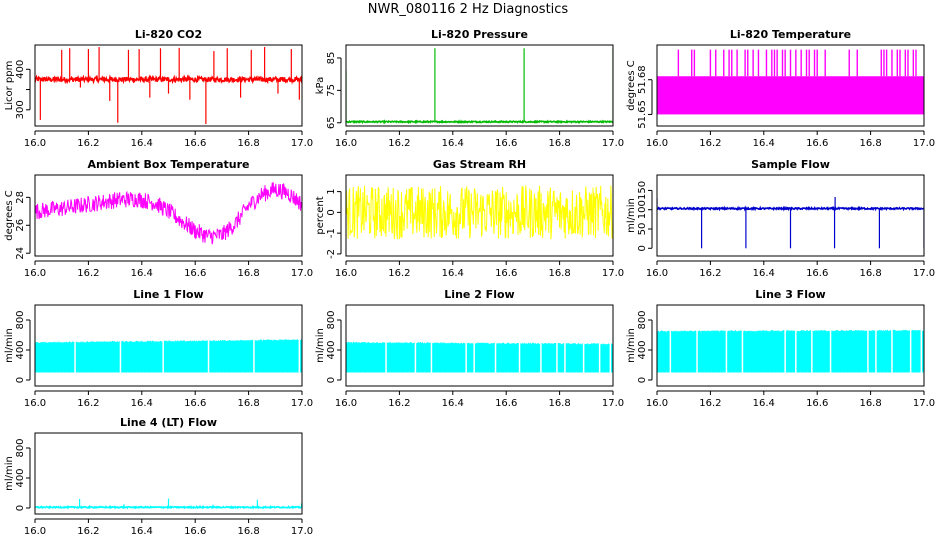 Image resolution: width=936 pixels, height=540 pixels. What do you see at coordinates (331, 191) in the screenshot?
I see `y-tick-label: 1` at bounding box center [331, 191].